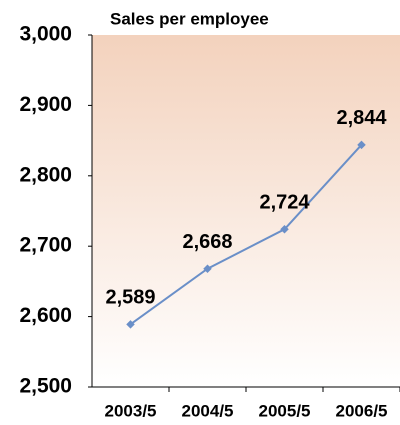 The width and height of the screenshot is (400, 425). Describe the element at coordinates (45, 104) in the screenshot. I see `y-tick-label: 2,900` at that location.